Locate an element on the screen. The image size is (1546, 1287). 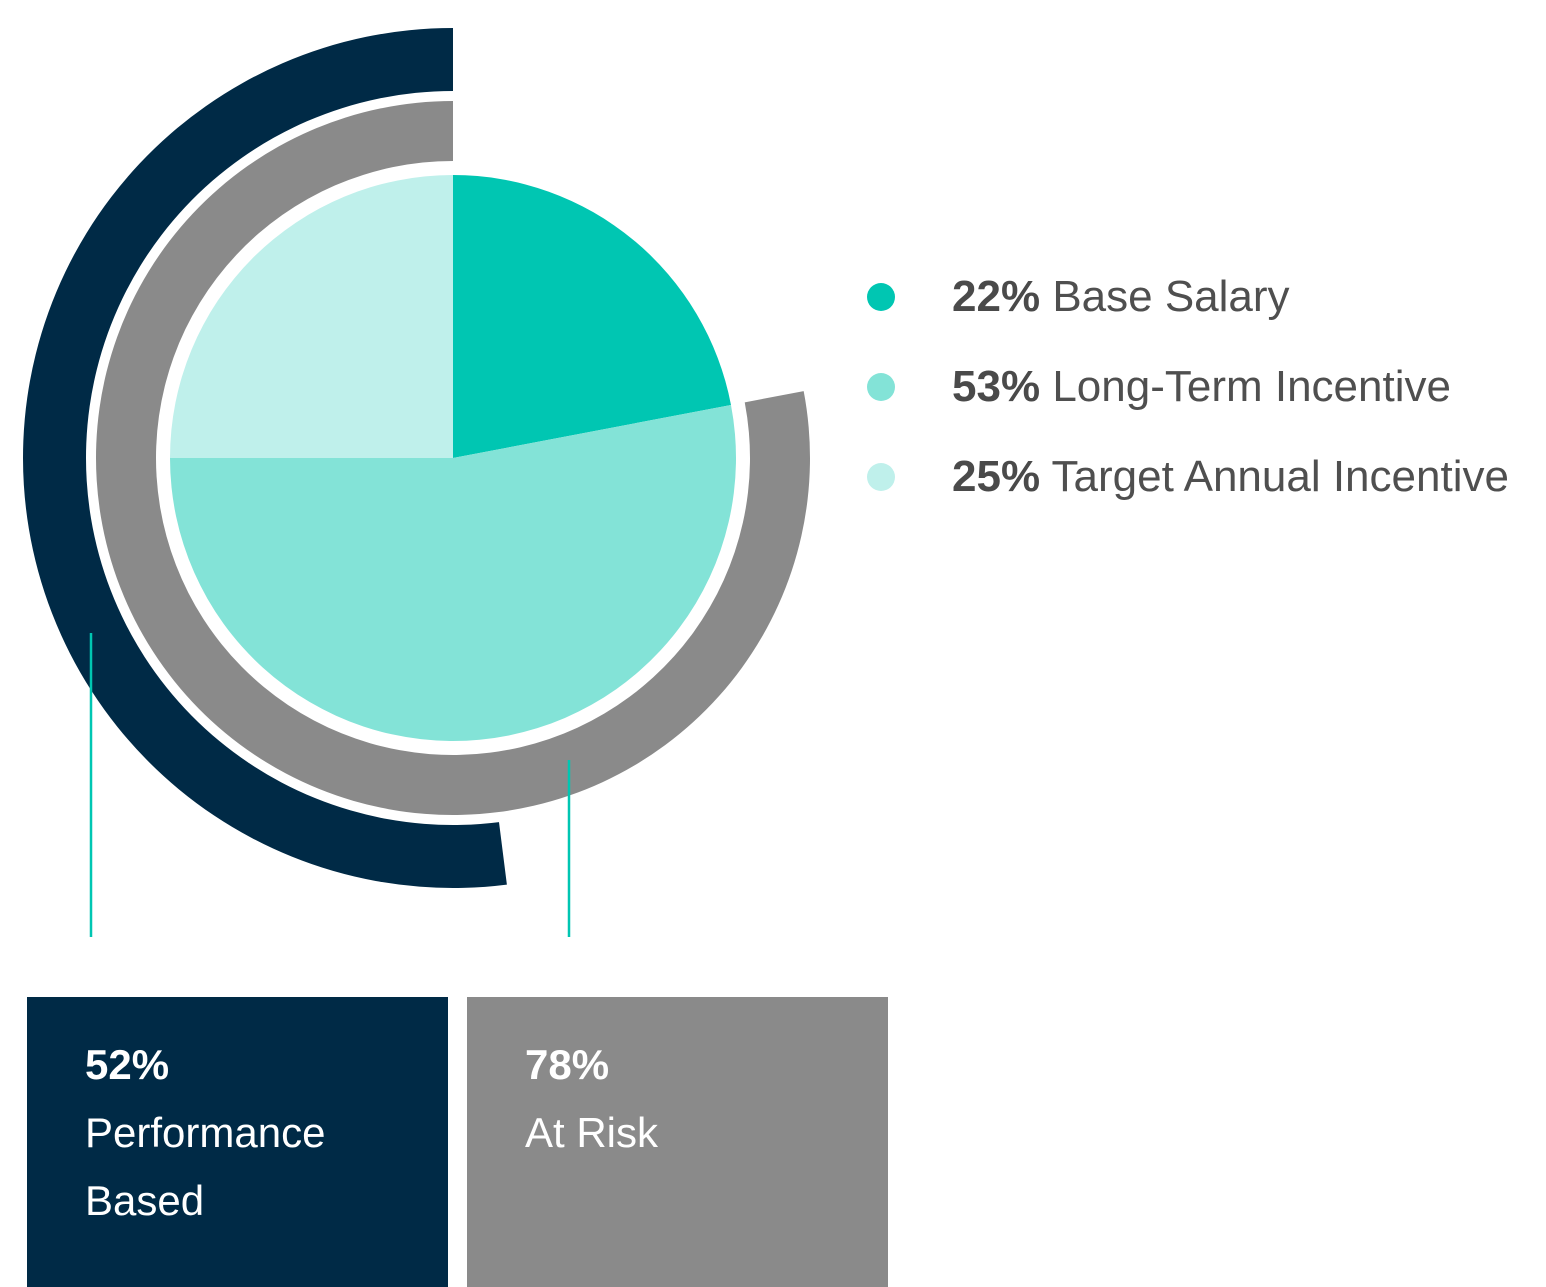
legend-item-target-annual-incentive: 25% Target Annual Incentive is located at coordinates (1194, 477).